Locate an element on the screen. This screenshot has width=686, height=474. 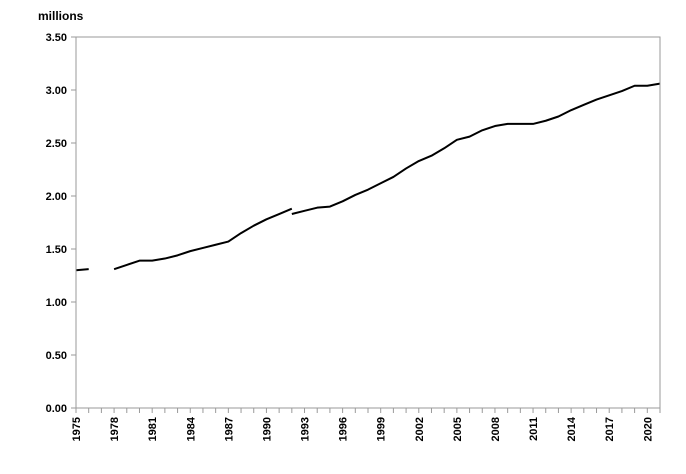
x-tick-label: 2005 is located at coordinates (458, 429).